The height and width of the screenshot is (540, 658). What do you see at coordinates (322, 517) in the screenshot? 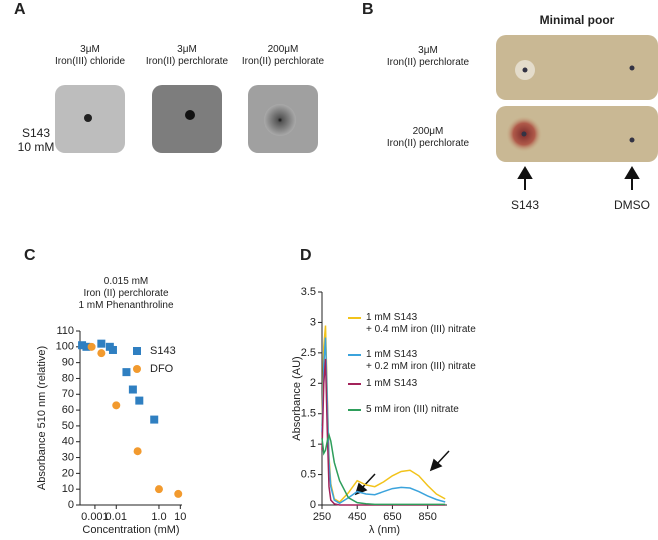
I see `x-tick-label: 250` at bounding box center [322, 517].